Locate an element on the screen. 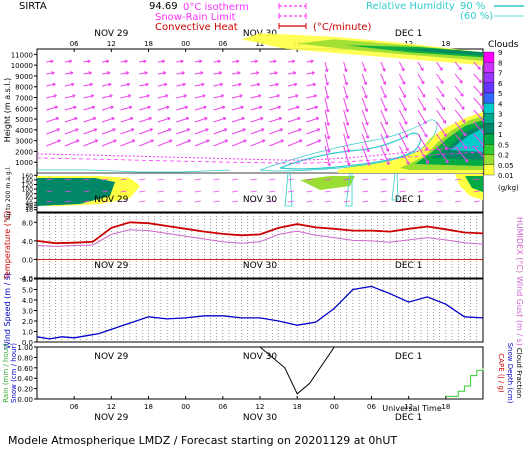 This screenshot has height=450, width=528. ytick-low-label: 120 is located at coordinates (28, 185).